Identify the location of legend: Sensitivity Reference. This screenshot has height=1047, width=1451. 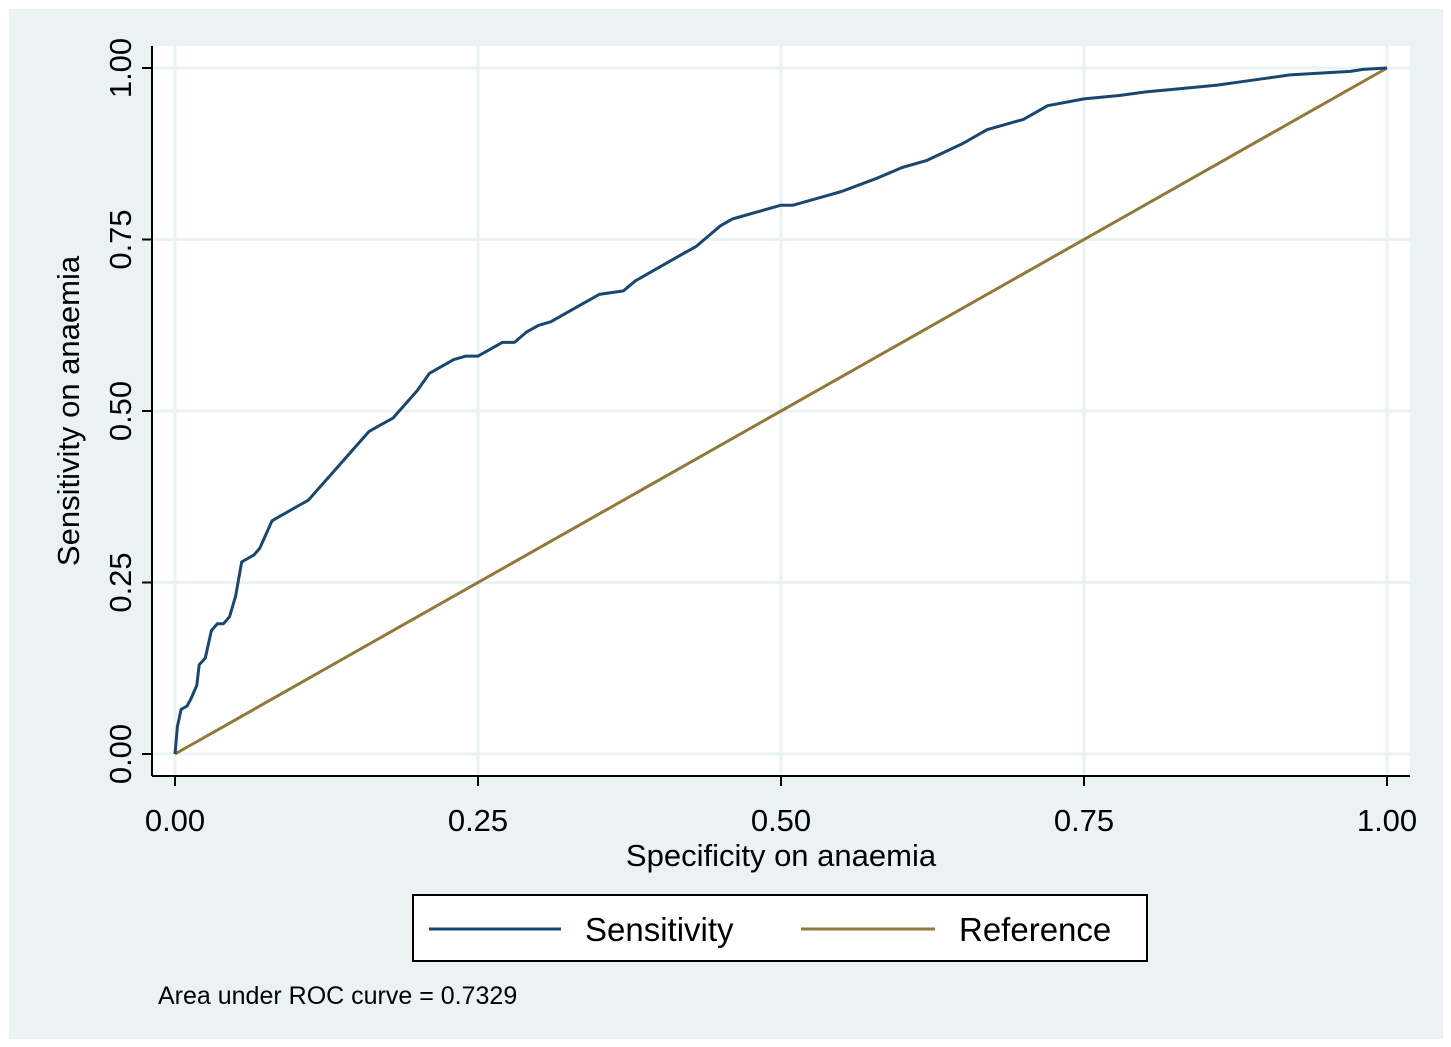
(780, 928).